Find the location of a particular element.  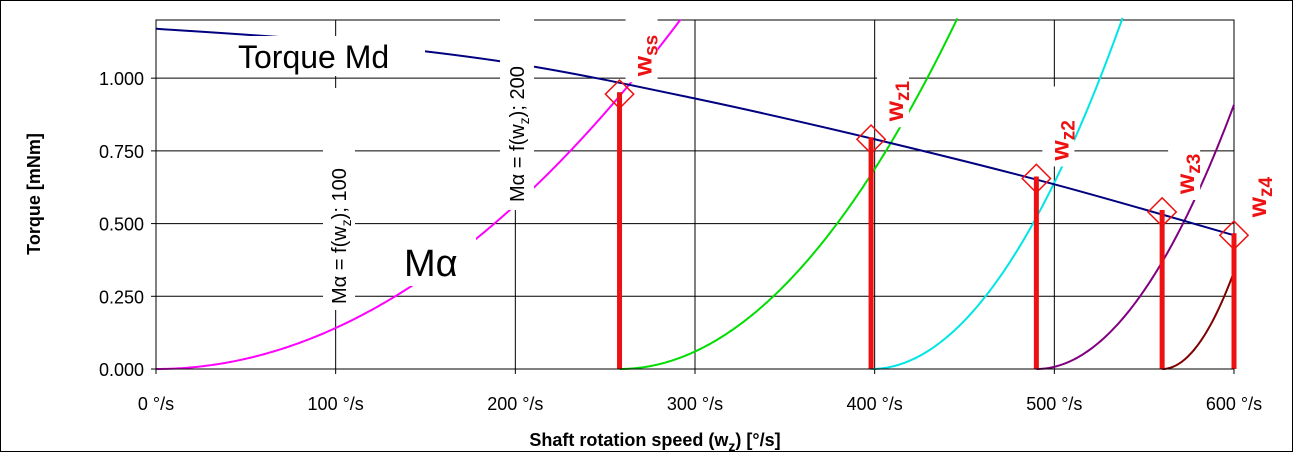

torque-label: Torque Md is located at coordinates (313, 57).